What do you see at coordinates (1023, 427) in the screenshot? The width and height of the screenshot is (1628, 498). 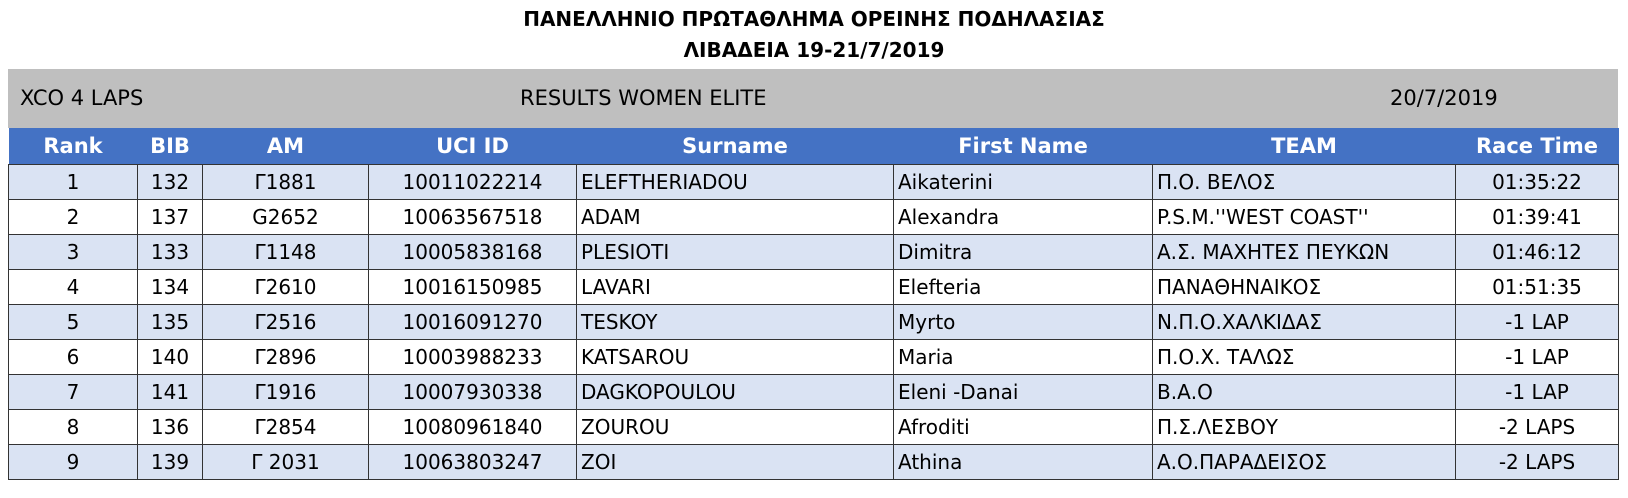 I see `cell: Afroditi` at bounding box center [1023, 427].